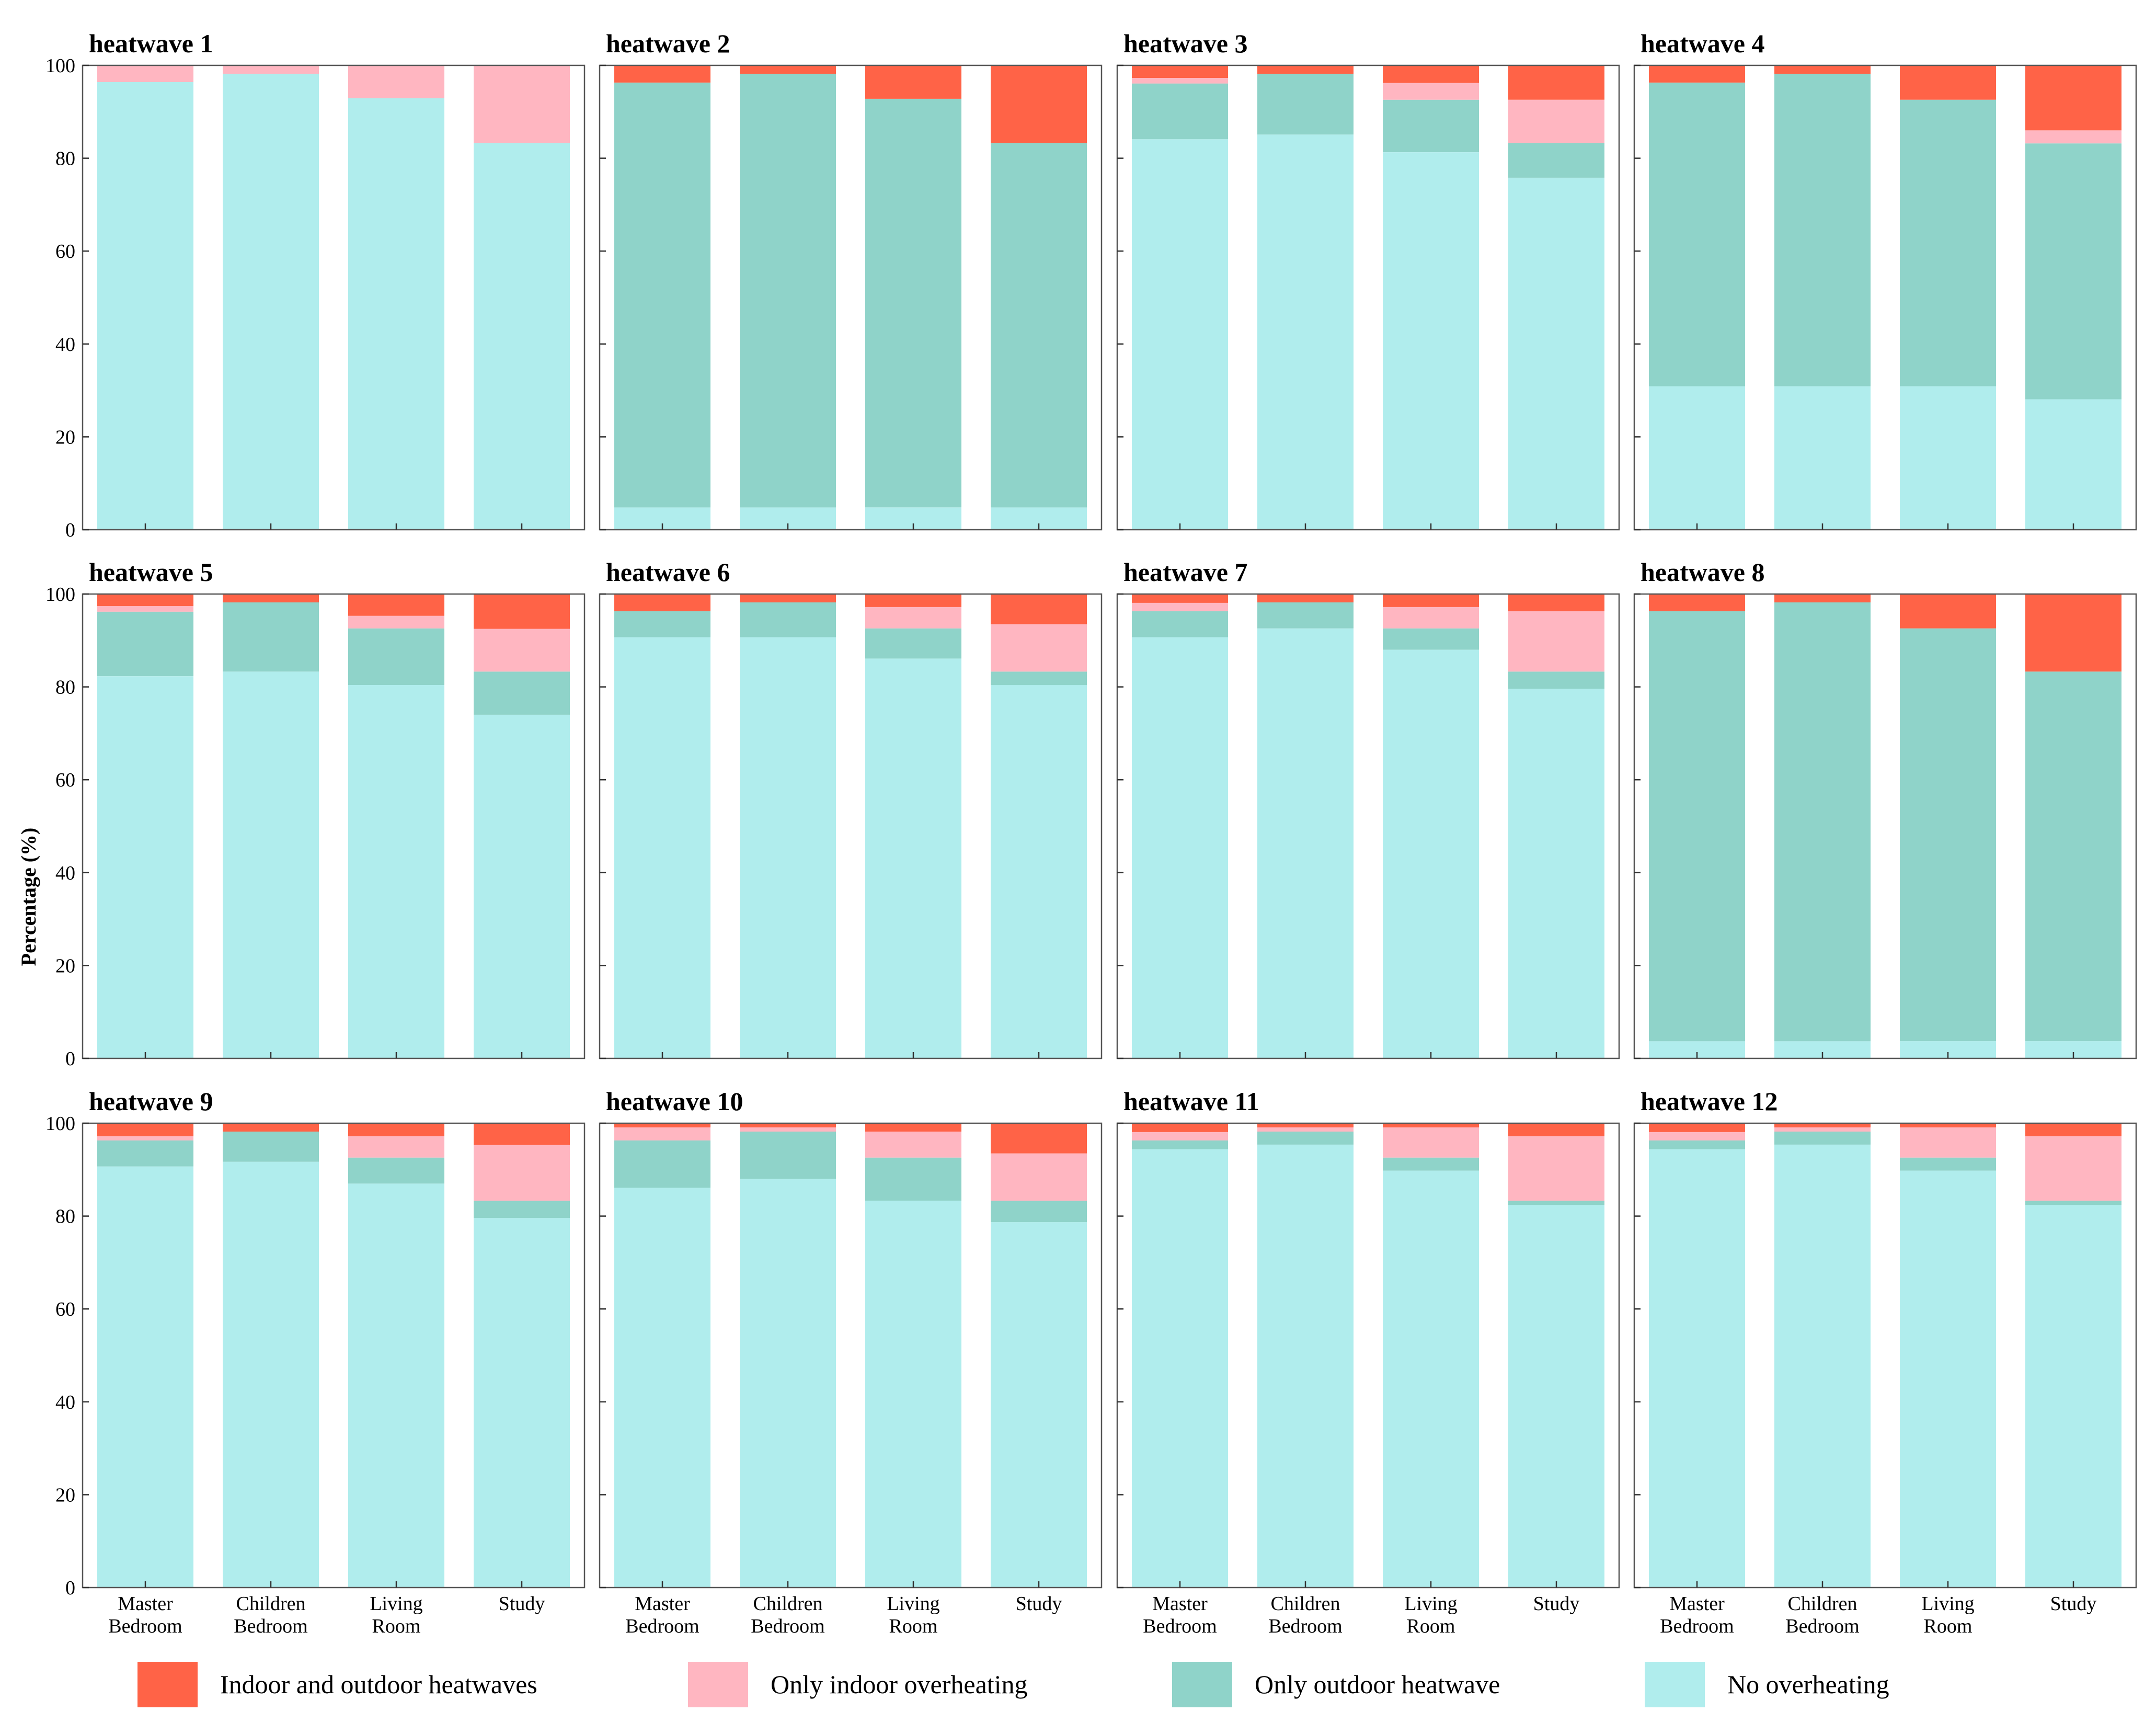  What do you see at coordinates (668, 572) in the screenshot?
I see `panel-title: heatwave 6` at bounding box center [668, 572].